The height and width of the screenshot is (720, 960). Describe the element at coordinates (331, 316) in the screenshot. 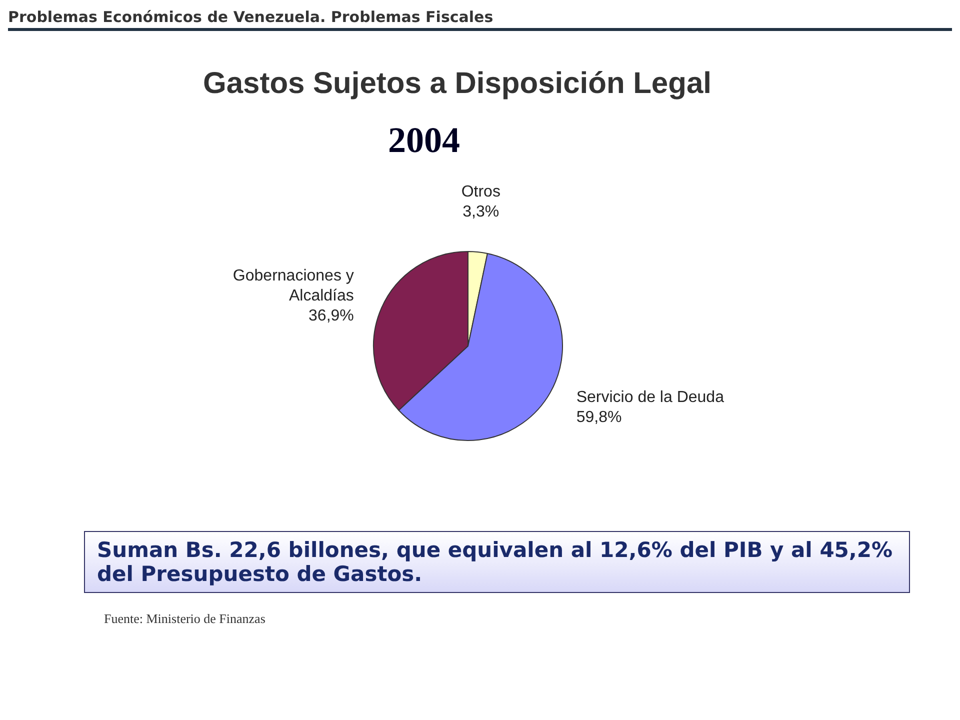

I see `data-label: 36,9%` at that location.